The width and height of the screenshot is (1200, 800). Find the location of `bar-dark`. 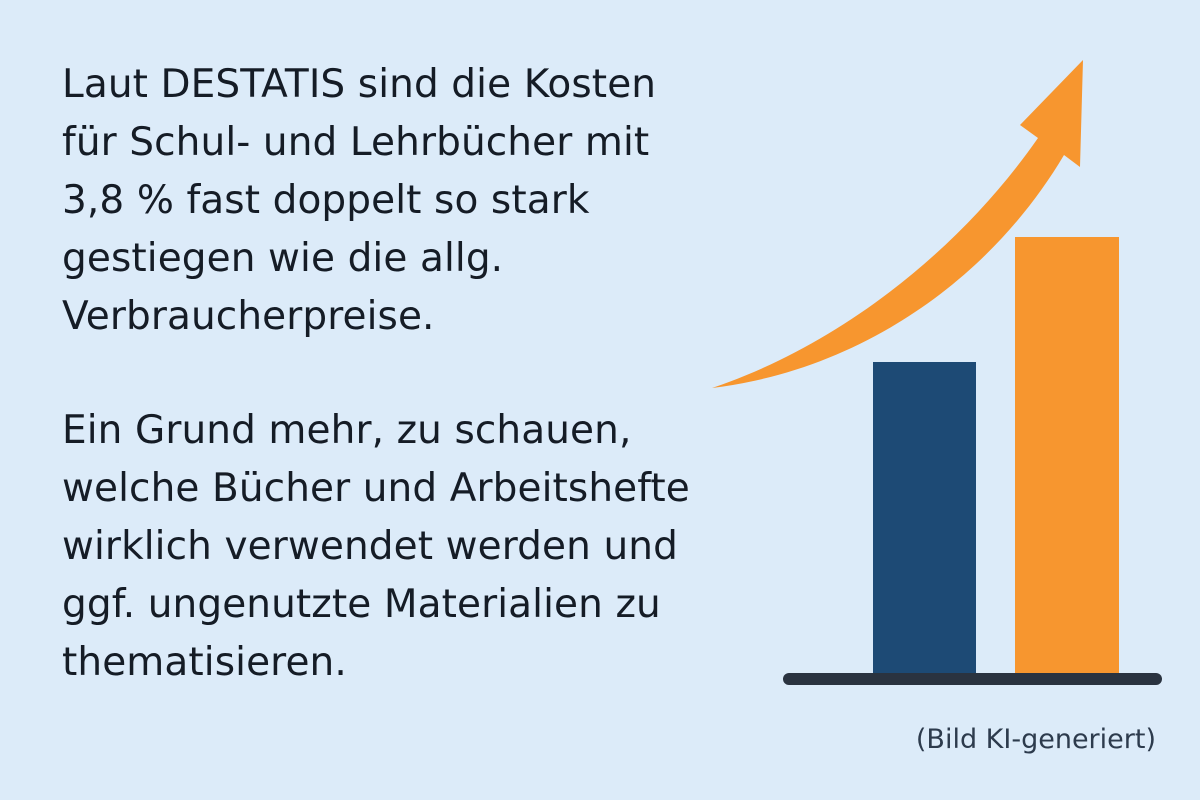

bar-dark is located at coordinates (924, 518).